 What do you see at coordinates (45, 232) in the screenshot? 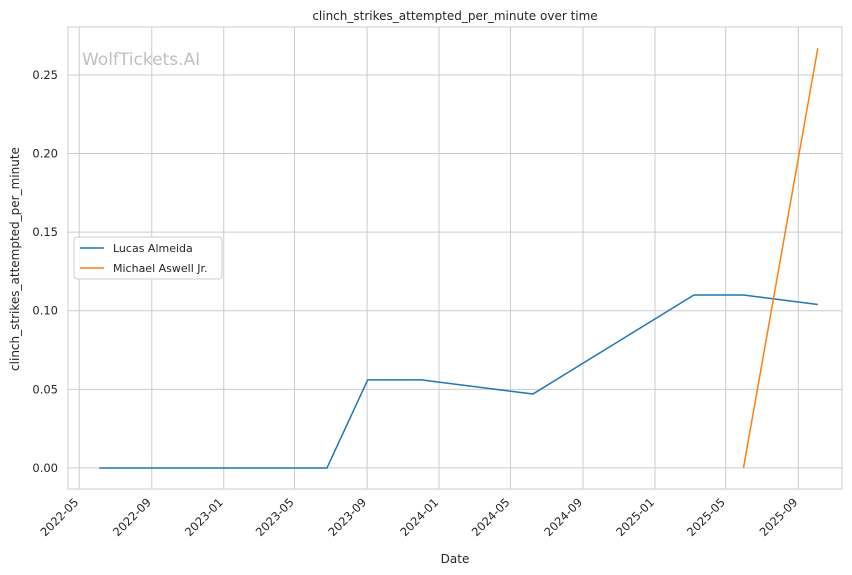
I see `y-tick-label: 0.15` at bounding box center [45, 232].